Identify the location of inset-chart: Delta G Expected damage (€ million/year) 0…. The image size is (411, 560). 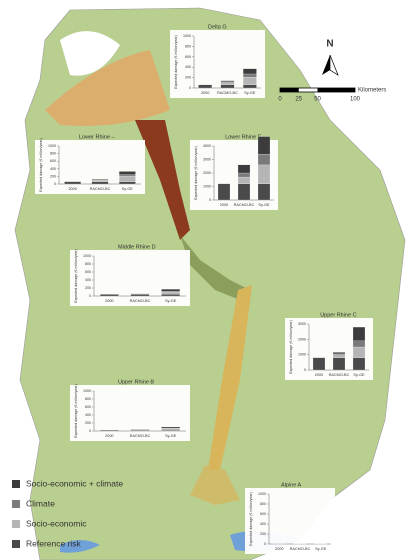
(217, 61).